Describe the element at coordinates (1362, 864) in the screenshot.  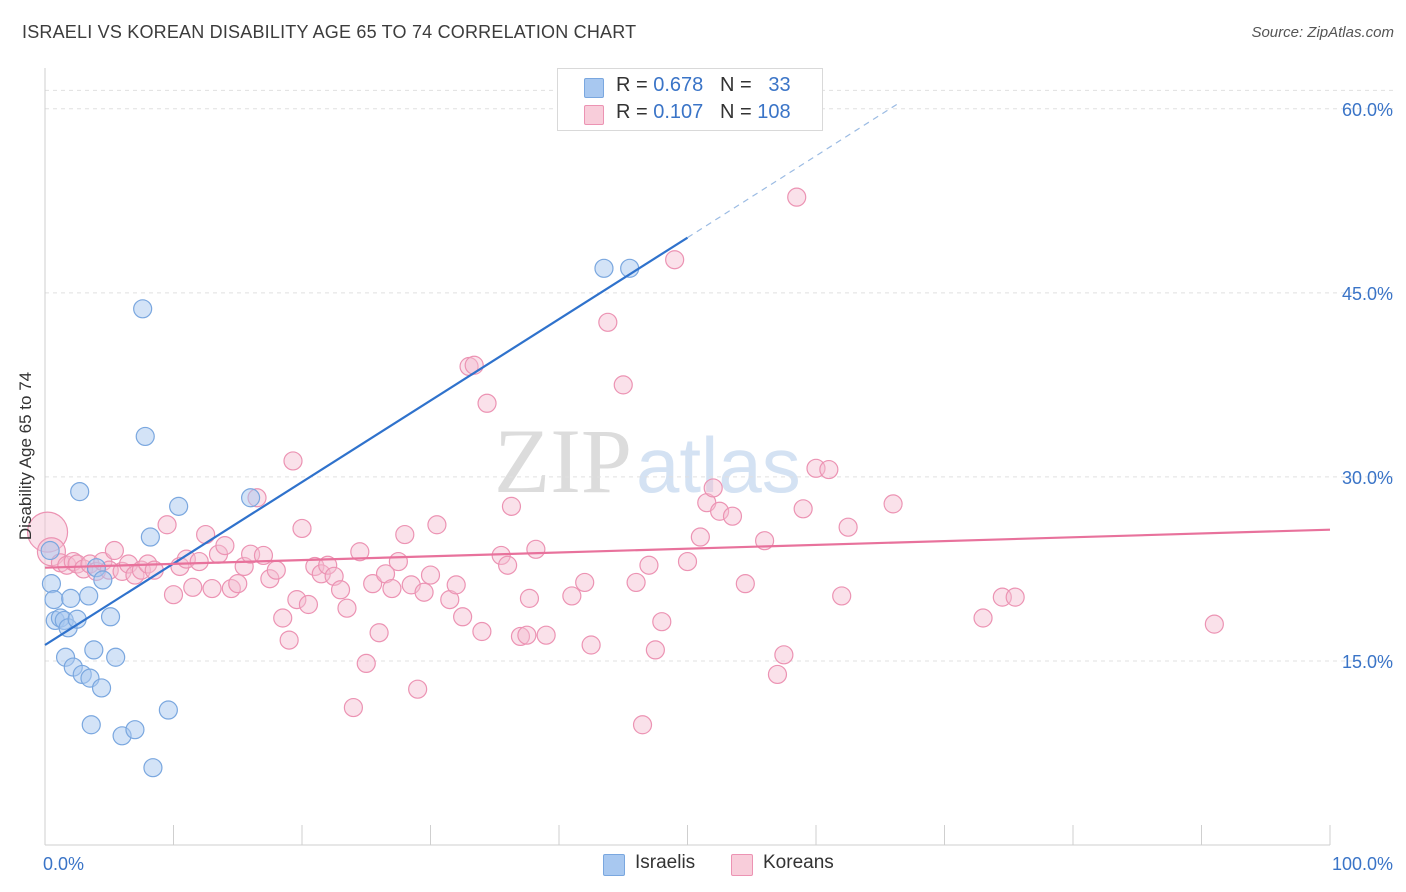
I see `x-tick-label: 100.0%` at that location.